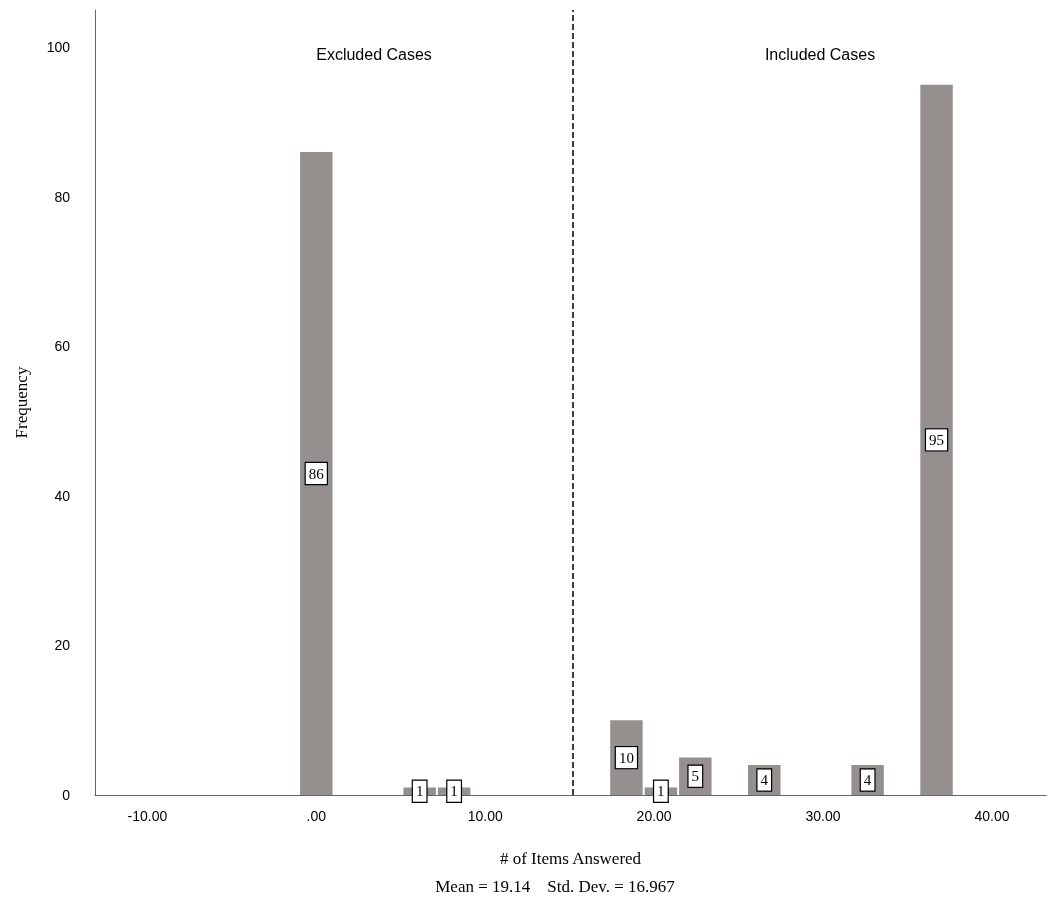  What do you see at coordinates (62, 495) in the screenshot?
I see `y-tick-label: 40` at bounding box center [62, 495].